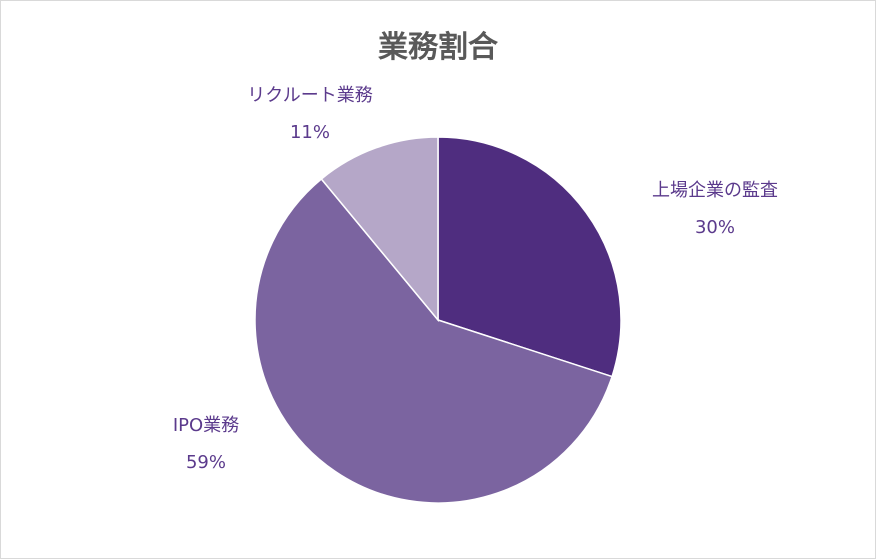  What do you see at coordinates (206, 425) in the screenshot?
I see `slice-category-label: IPO業務` at bounding box center [206, 425].